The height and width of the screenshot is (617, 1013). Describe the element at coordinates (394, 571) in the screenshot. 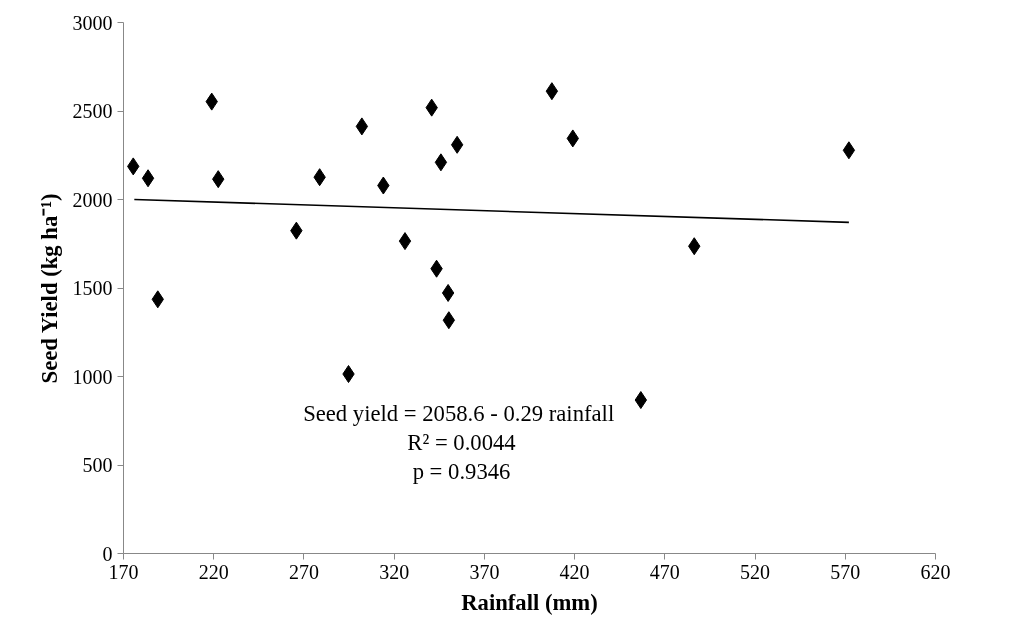

I see `x-tick-label: 320` at that location.